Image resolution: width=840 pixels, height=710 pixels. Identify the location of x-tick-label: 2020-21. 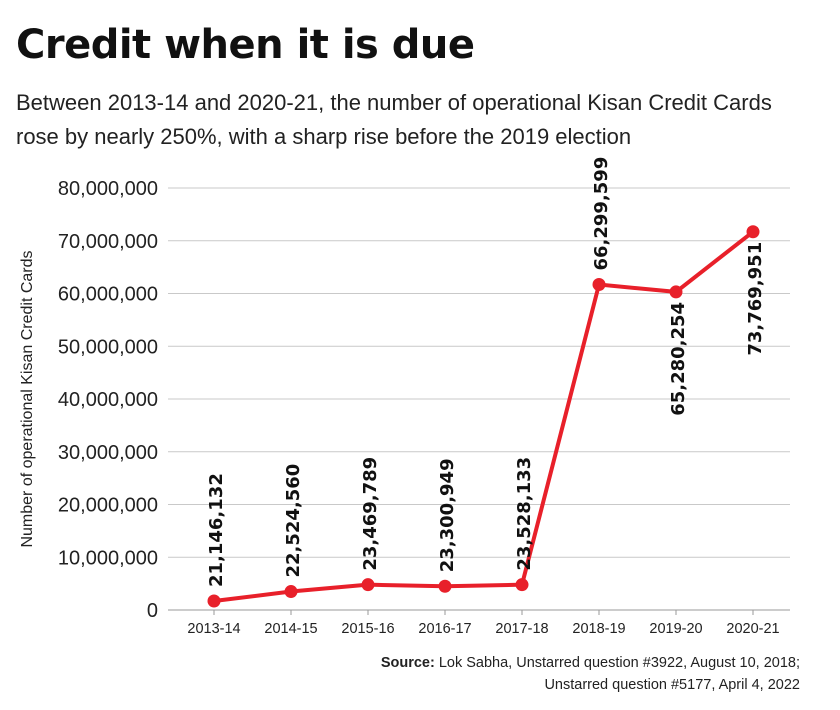
(752, 629).